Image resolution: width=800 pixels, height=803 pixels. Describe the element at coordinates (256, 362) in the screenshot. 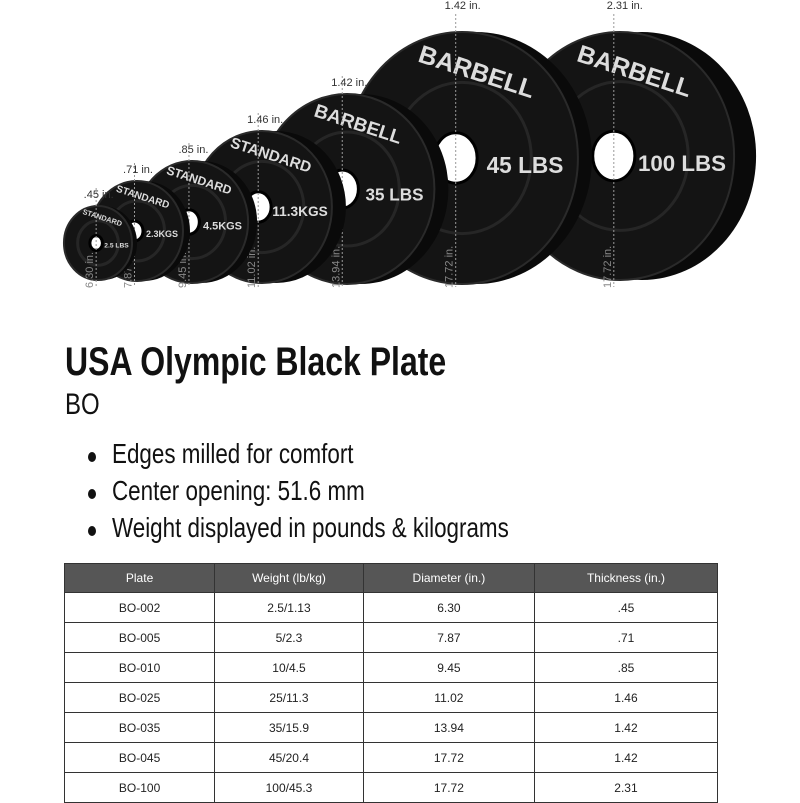

I see `product-title: USA Olympic Black Plate` at that location.